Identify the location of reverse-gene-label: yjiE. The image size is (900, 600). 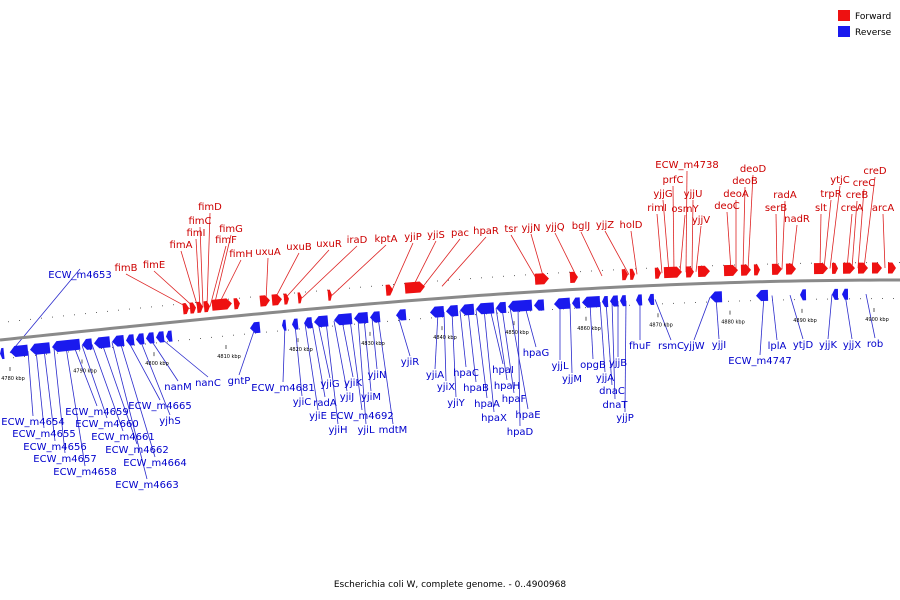
(318, 416).